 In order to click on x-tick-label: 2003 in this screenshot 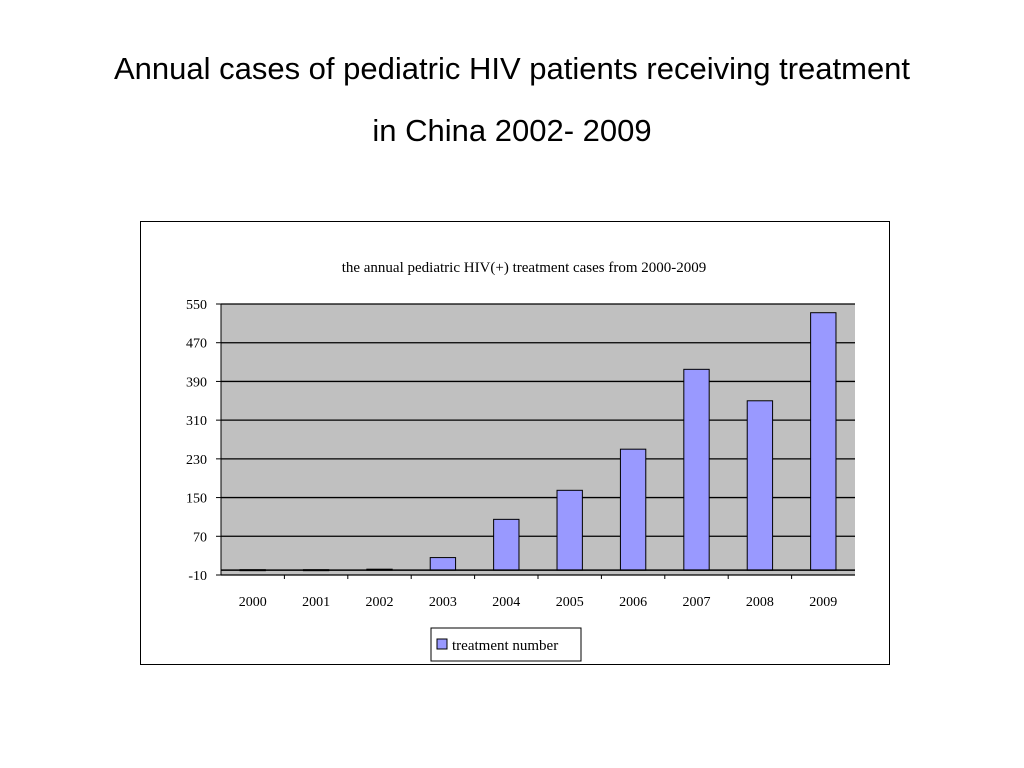, I will do `click(443, 602)`.